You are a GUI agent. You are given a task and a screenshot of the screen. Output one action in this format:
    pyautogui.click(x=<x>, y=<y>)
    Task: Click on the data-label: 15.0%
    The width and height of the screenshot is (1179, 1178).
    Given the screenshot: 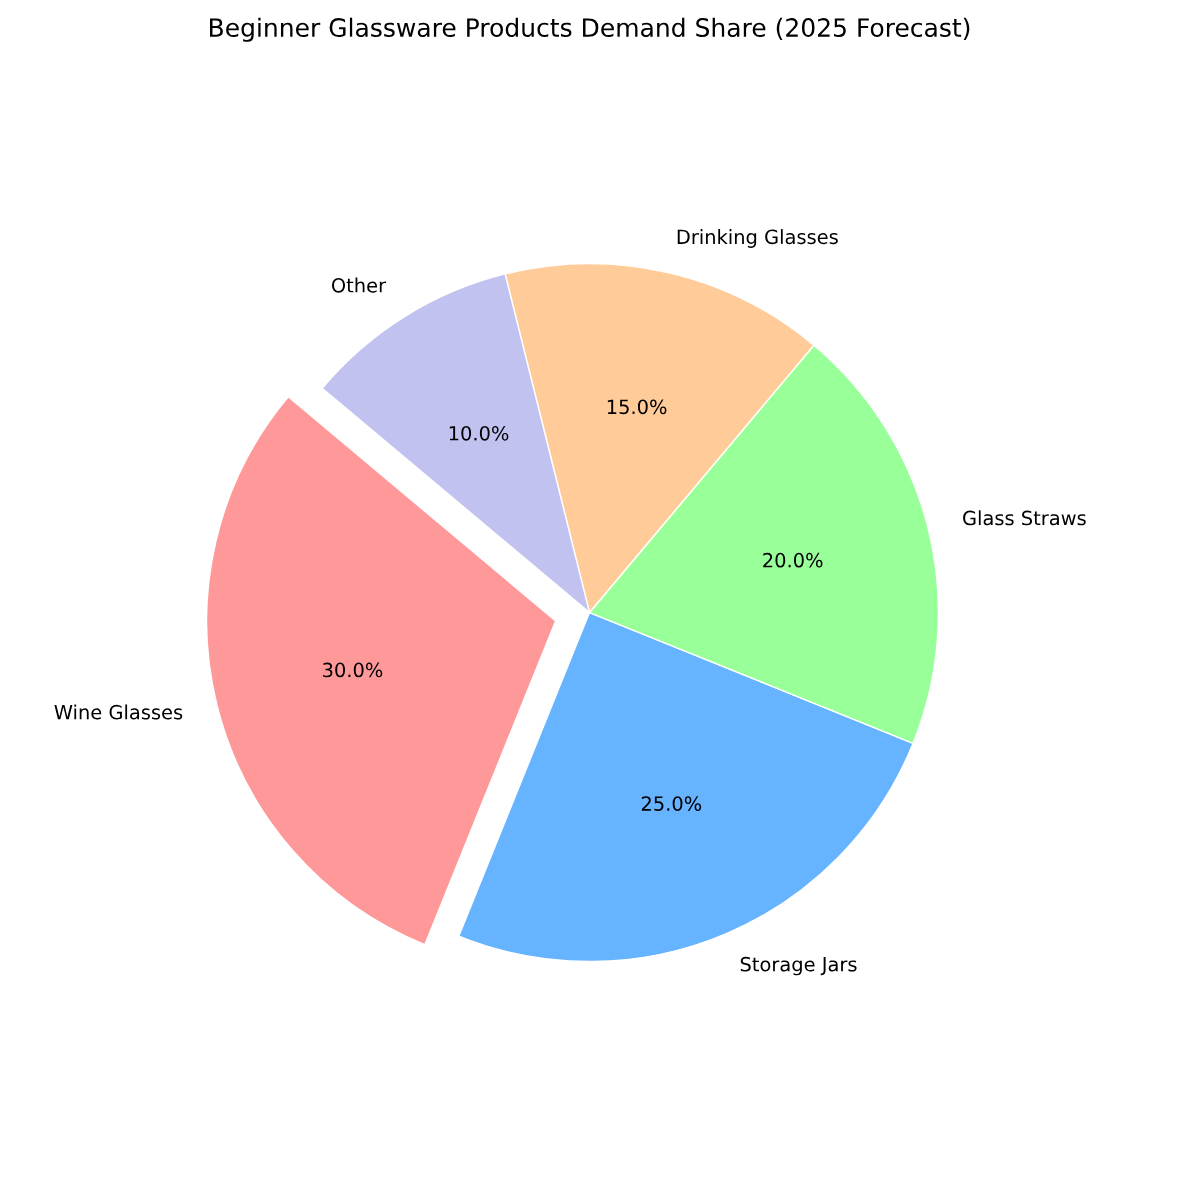 What is the action you would take?
    pyautogui.click(x=637, y=407)
    